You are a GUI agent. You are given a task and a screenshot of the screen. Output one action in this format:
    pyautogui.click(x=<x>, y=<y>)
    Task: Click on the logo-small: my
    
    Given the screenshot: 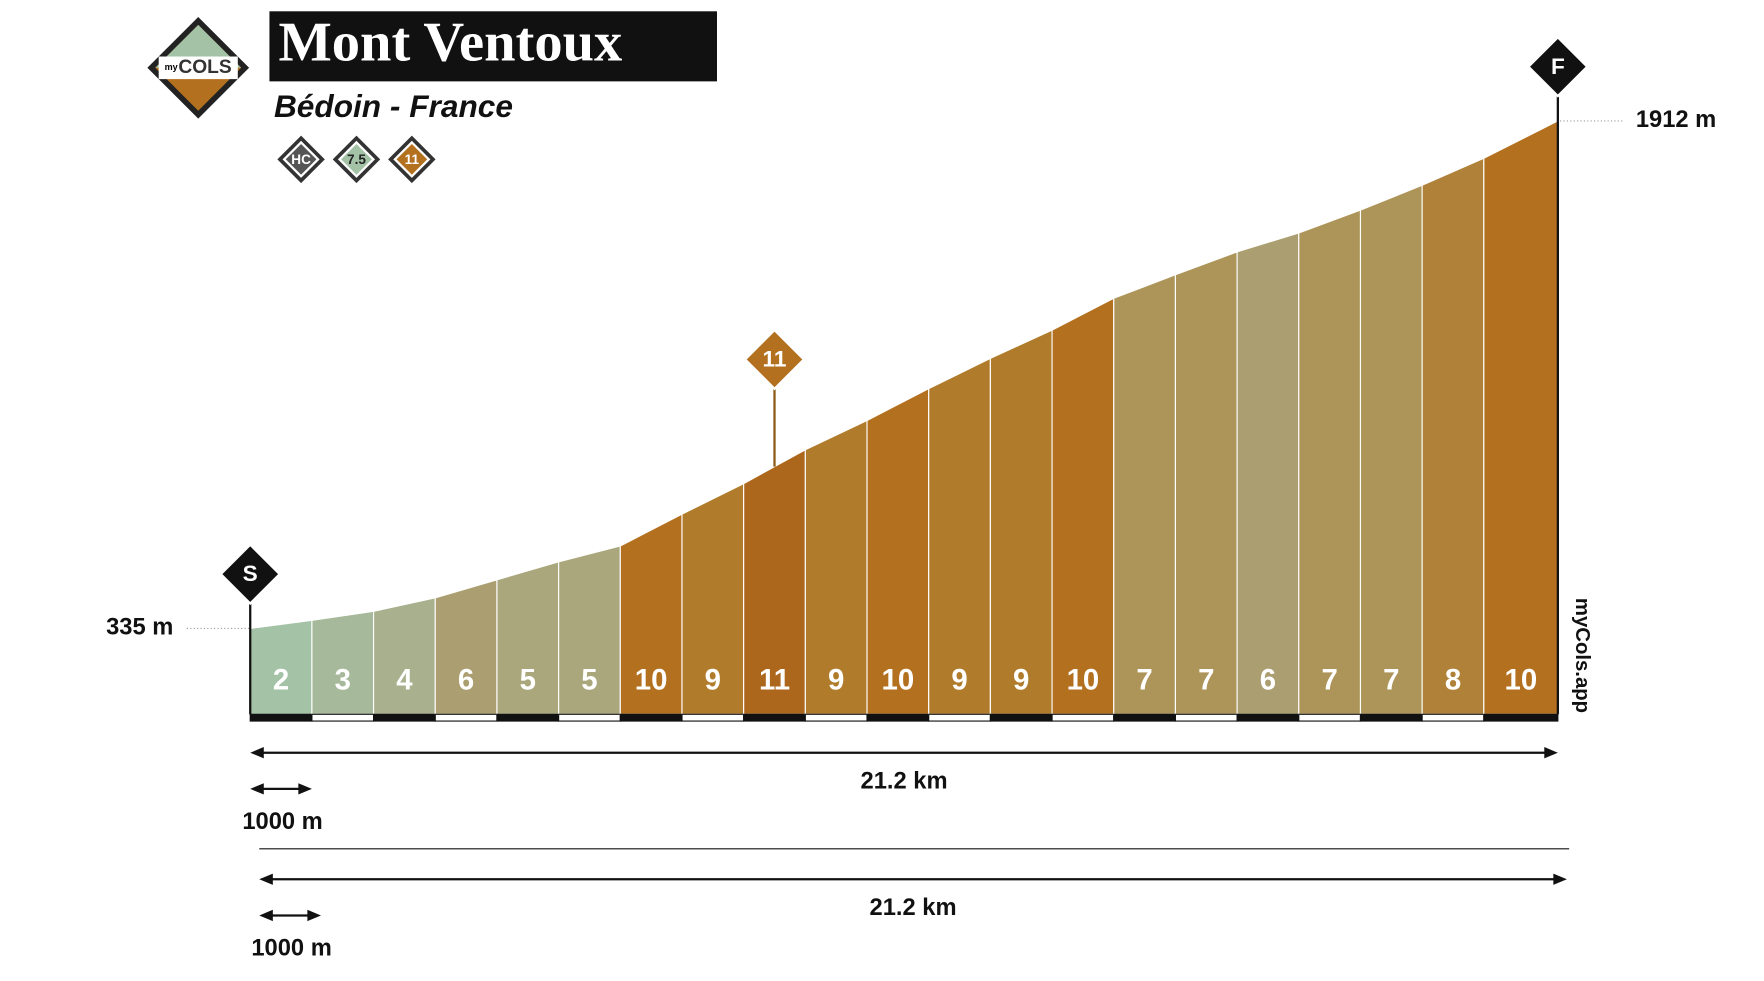 What is the action you would take?
    pyautogui.click(x=171, y=67)
    